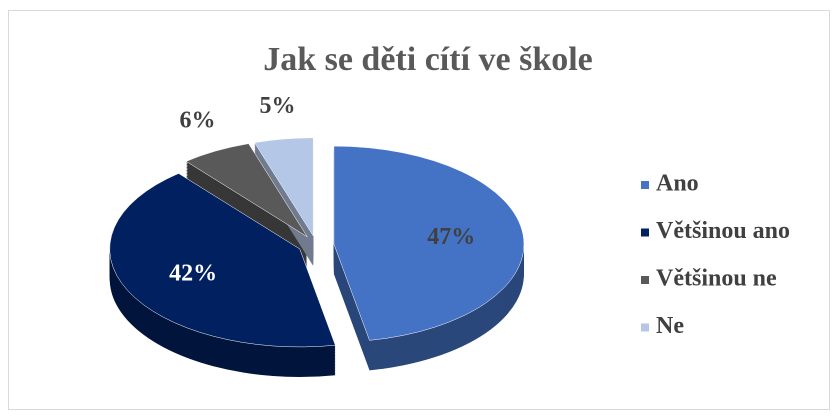 The height and width of the screenshot is (416, 833). I want to click on data-label: 42%, so click(193, 273).